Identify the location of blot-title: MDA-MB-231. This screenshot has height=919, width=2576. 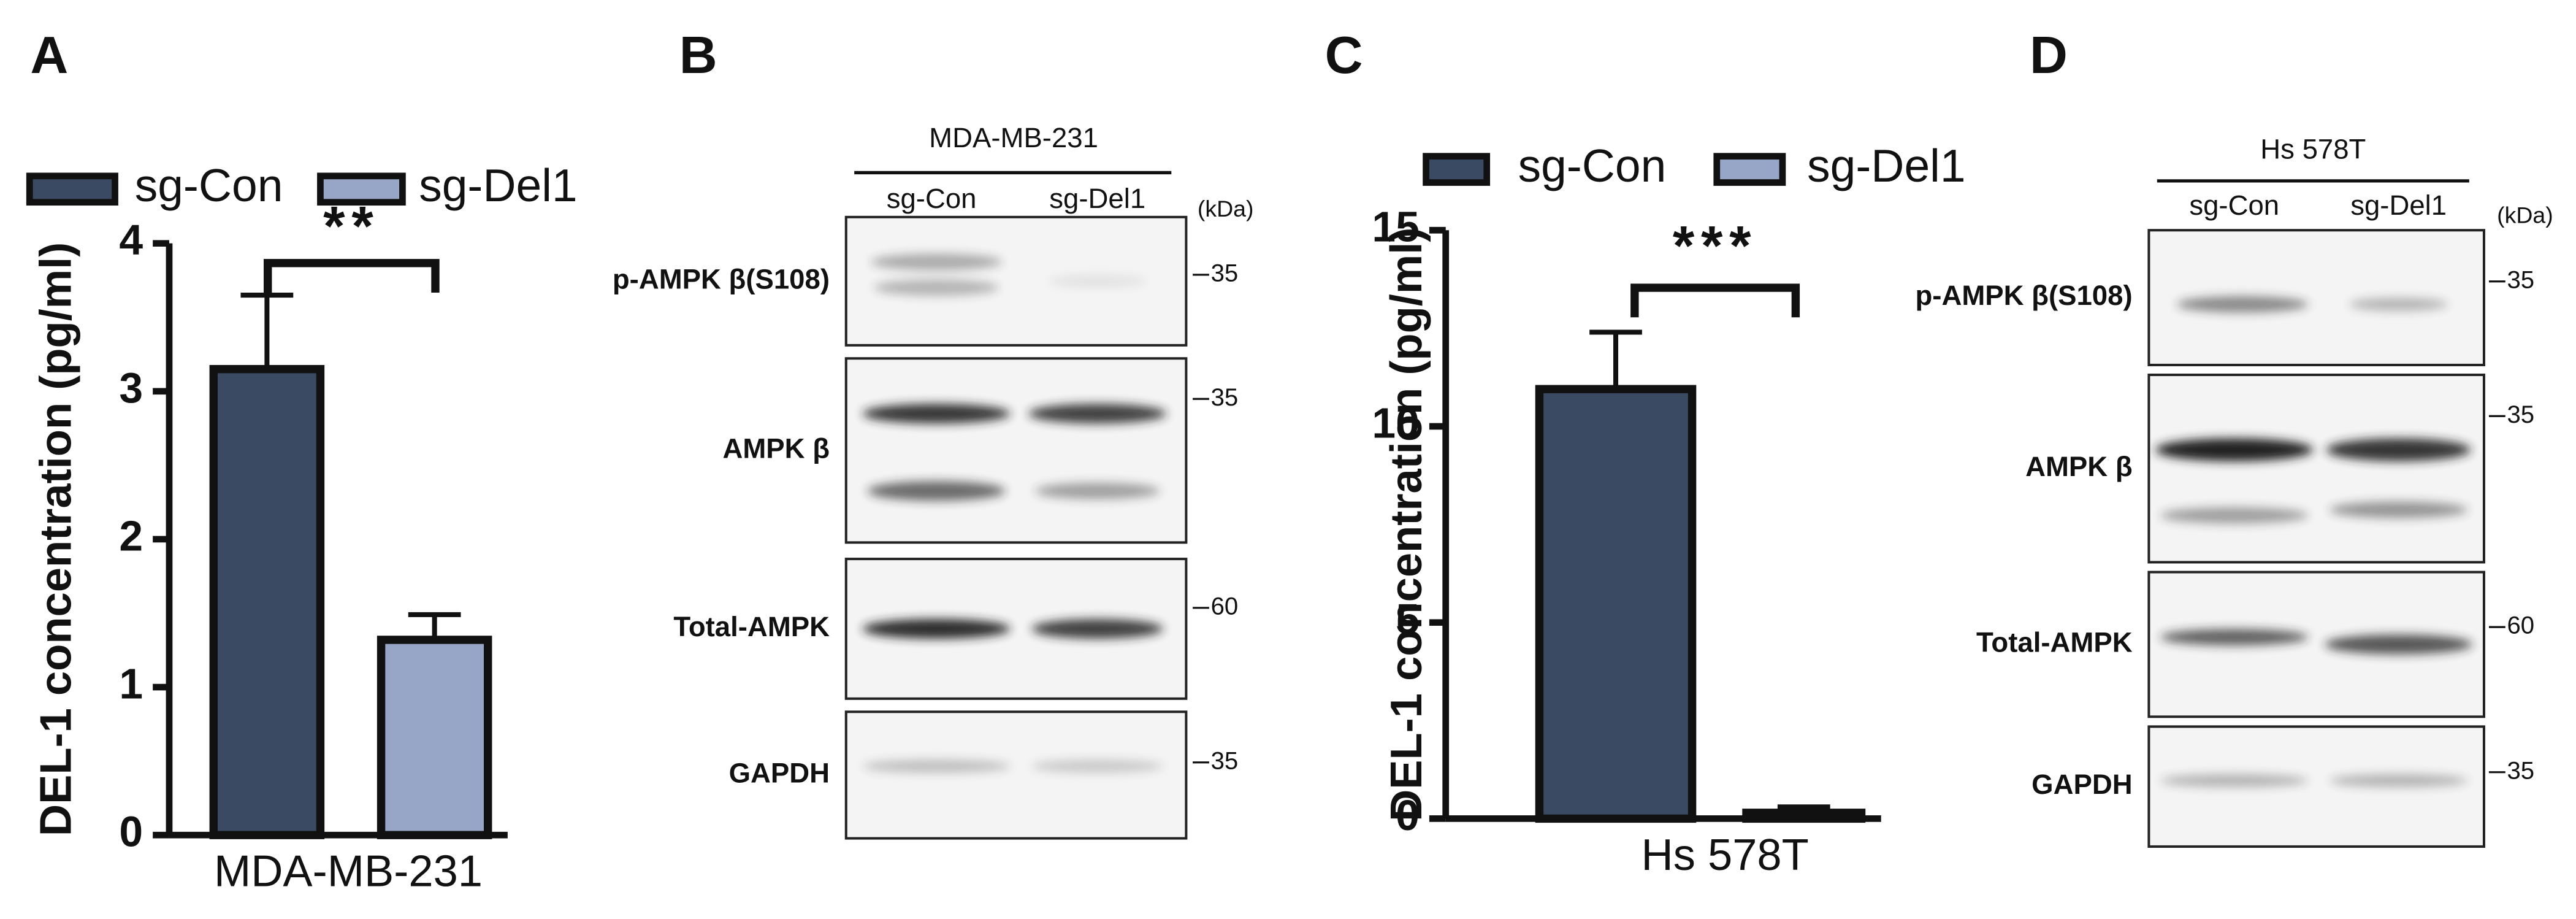
(1013, 138).